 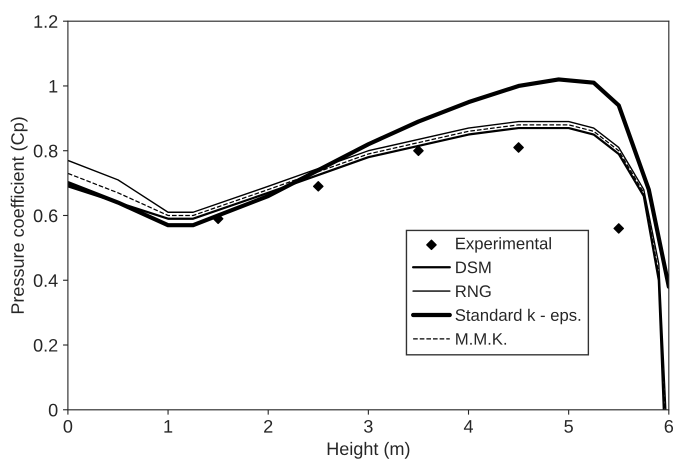 What do you see at coordinates (518, 316) in the screenshot?
I see `legend-label: Standard k - eps.` at bounding box center [518, 316].